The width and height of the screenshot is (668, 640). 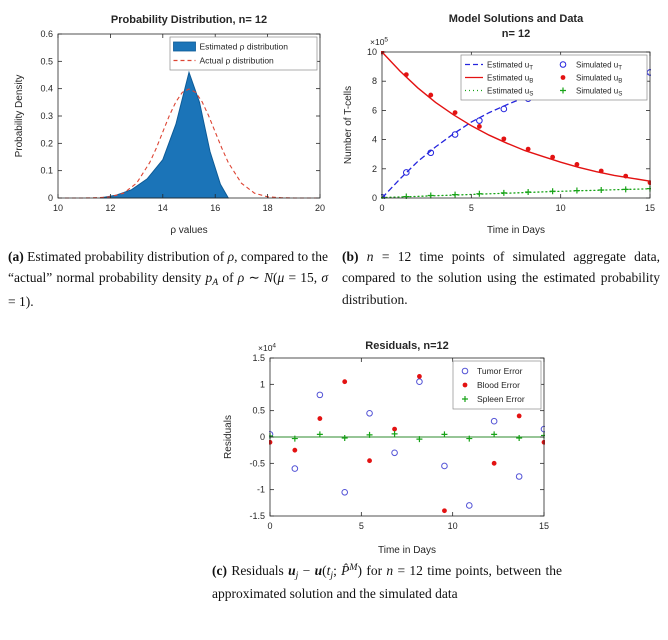 I want to click on x-tick-label: 18, so click(x=268, y=208).